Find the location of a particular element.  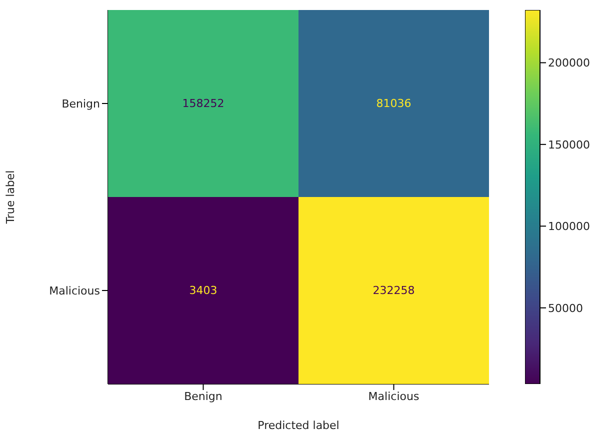

data-label: 158252 is located at coordinates (203, 103).